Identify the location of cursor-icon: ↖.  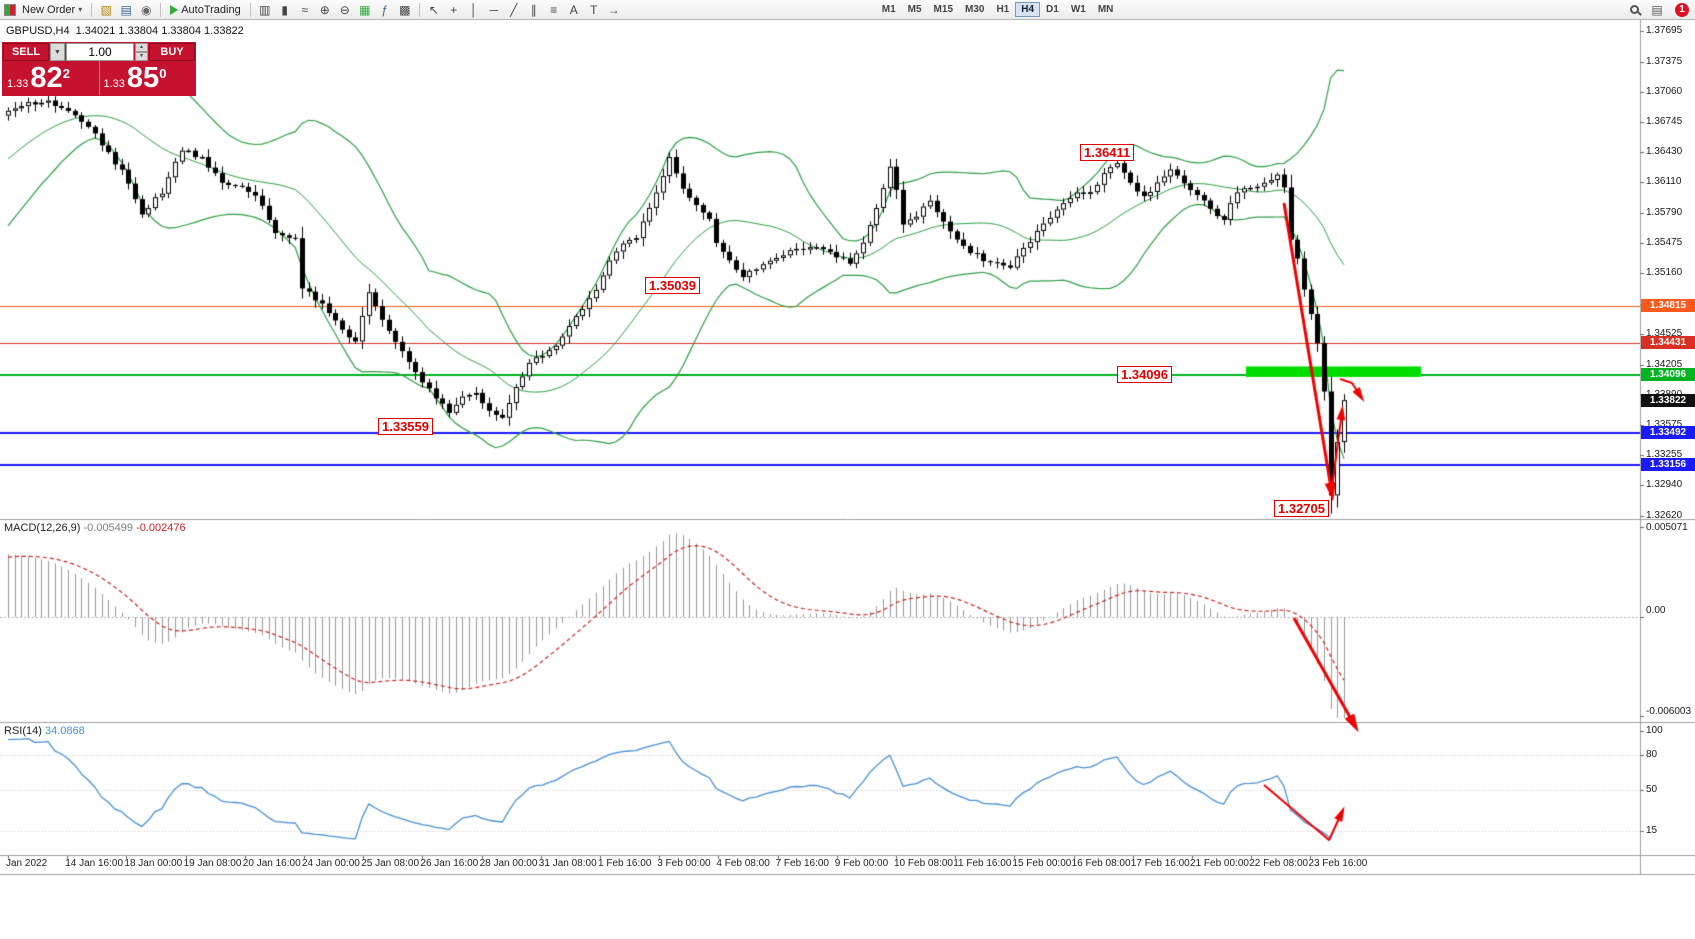
(434, 9).